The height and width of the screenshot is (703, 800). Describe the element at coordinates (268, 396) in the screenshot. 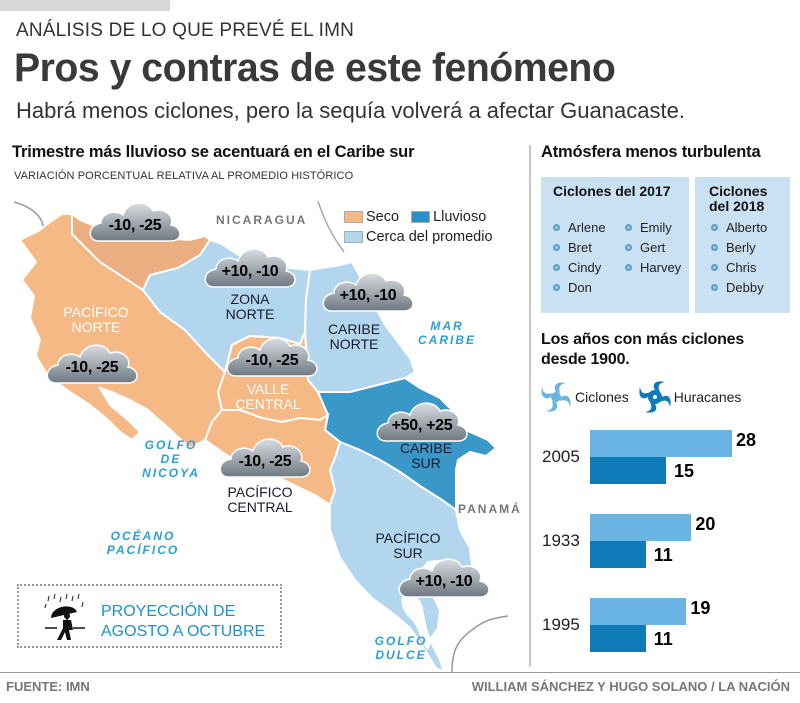

I see `label-valle-central: VALLE CENTRAL` at that location.